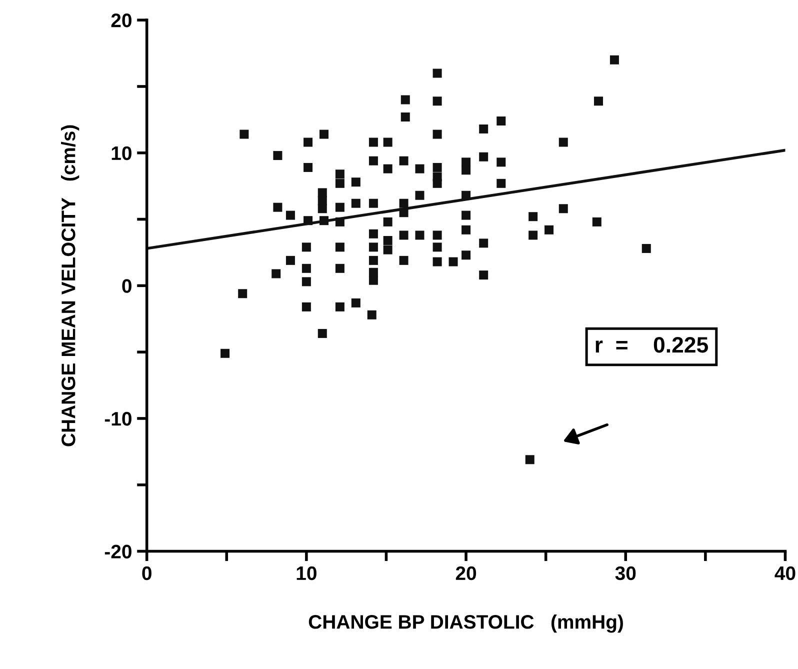  What do you see at coordinates (652, 344) in the screenshot?
I see `annotation: r = 0.225` at bounding box center [652, 344].